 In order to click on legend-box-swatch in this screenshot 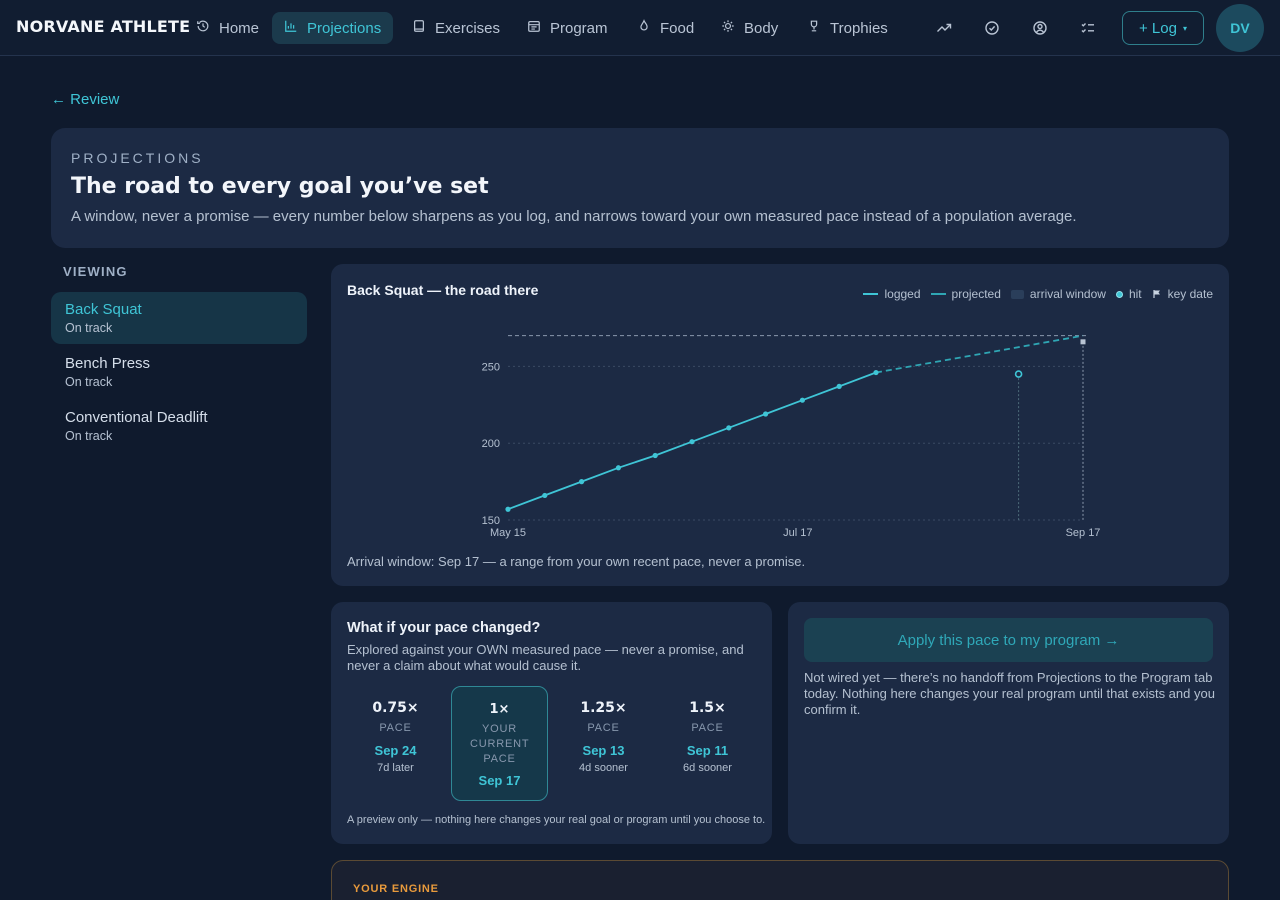, I will do `click(1017, 294)`.